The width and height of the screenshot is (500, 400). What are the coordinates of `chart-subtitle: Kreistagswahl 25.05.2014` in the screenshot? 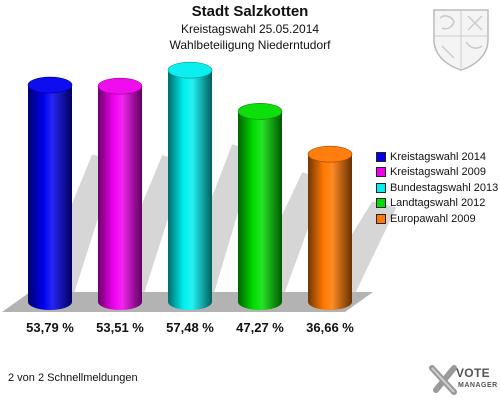 It's located at (250, 29).